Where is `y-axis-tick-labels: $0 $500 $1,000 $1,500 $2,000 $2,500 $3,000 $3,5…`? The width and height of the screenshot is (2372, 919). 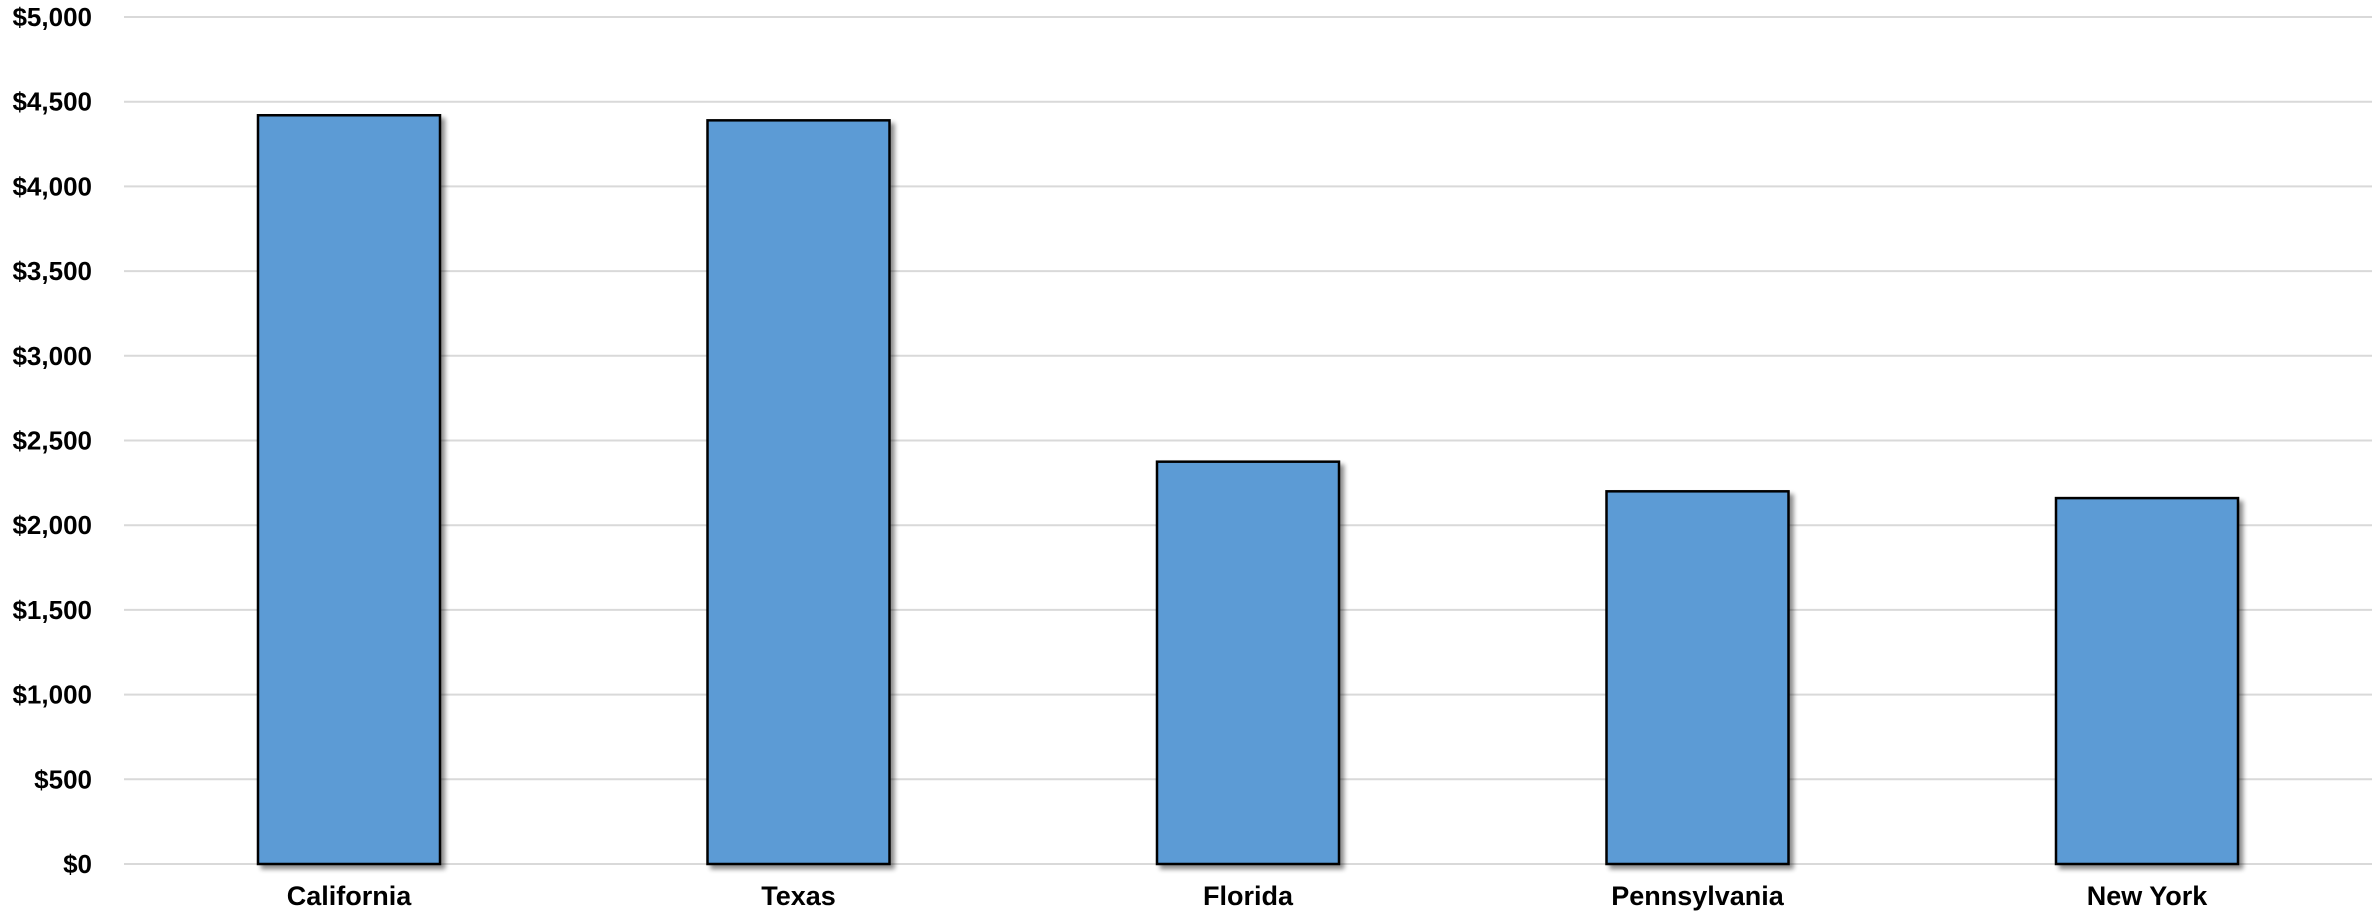 y-axis-tick-labels: $0 $500 $1,000 $1,500 $2,000 $2,500 $3,000 $3,5… is located at coordinates (52, 440).